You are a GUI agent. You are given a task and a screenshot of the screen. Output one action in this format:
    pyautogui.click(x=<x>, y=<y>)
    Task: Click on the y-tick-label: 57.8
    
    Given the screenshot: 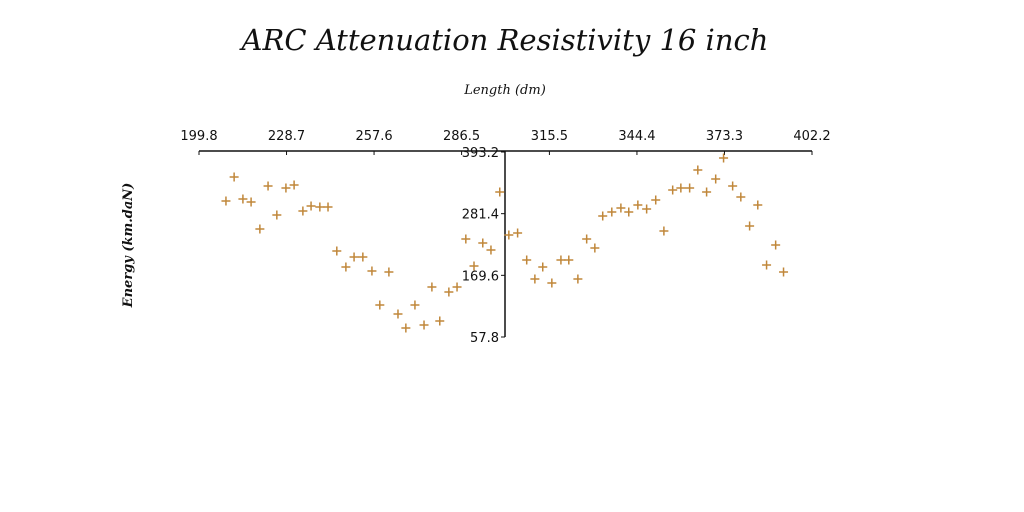 What is the action you would take?
    pyautogui.click(x=484, y=338)
    